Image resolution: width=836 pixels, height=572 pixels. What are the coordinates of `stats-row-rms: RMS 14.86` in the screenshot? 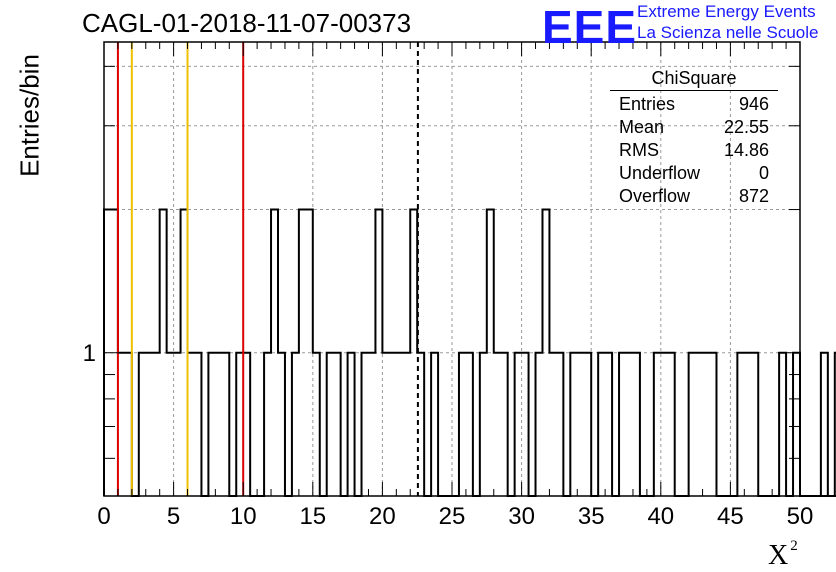 It's located at (694, 150).